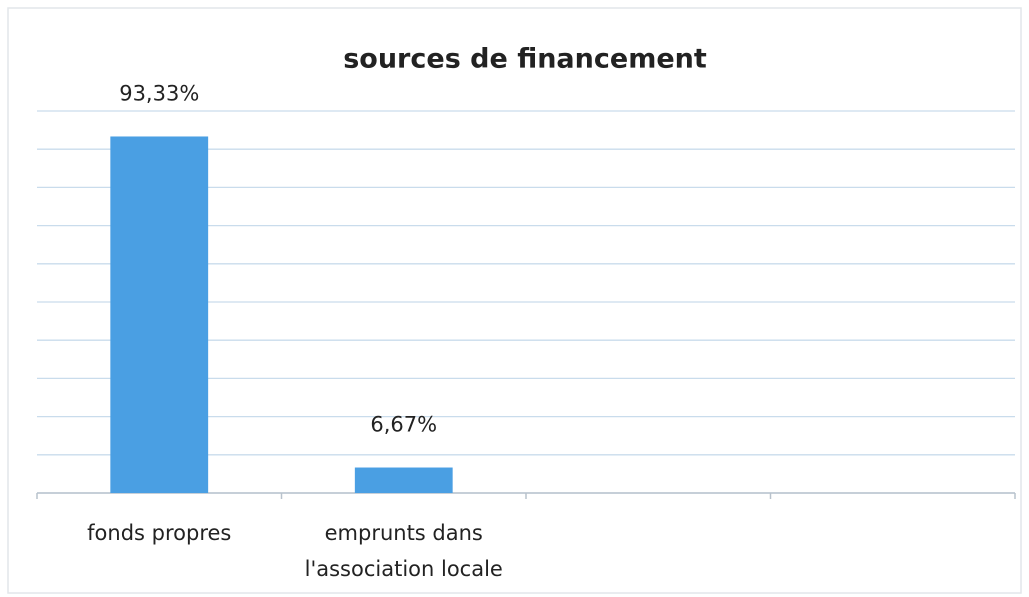 The height and width of the screenshot is (597, 1029). I want to click on x-tick-label: fonds propres, so click(159, 533).